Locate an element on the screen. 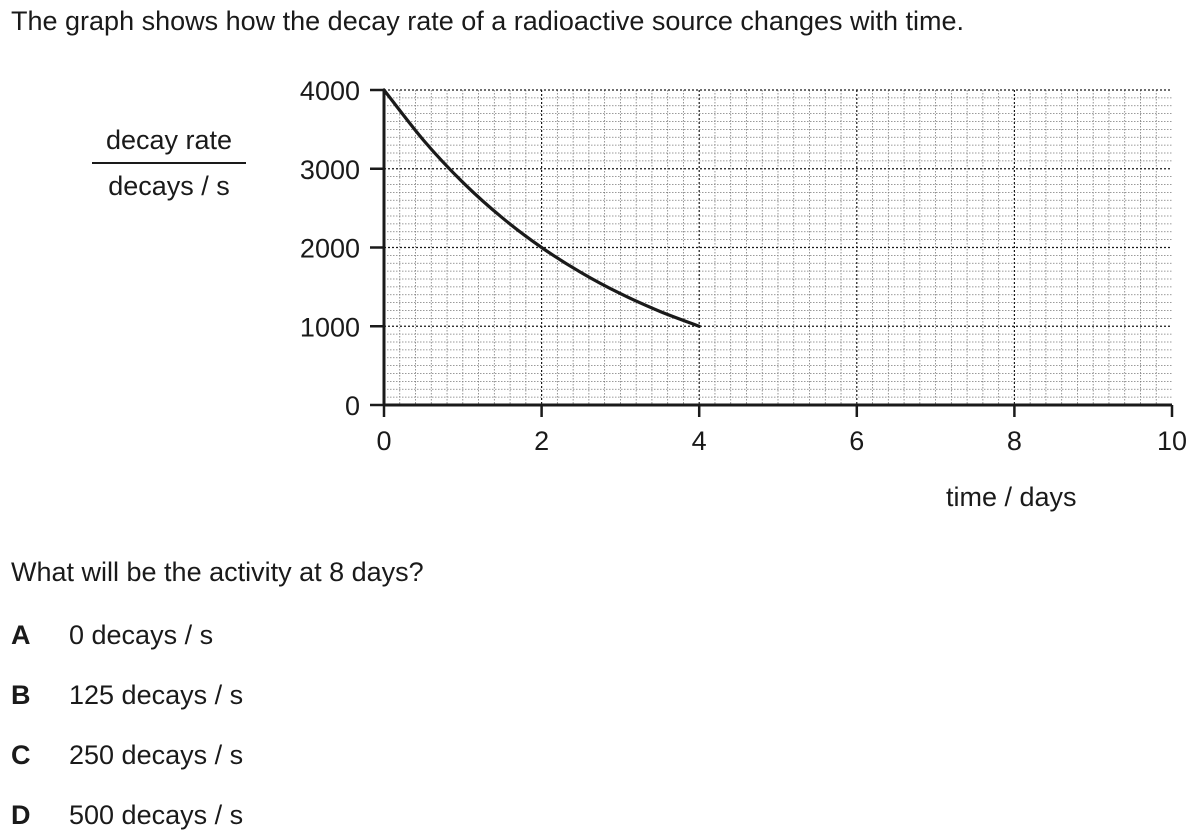 This screenshot has height=840, width=1196. x-tick-label: 0 is located at coordinates (383, 441).